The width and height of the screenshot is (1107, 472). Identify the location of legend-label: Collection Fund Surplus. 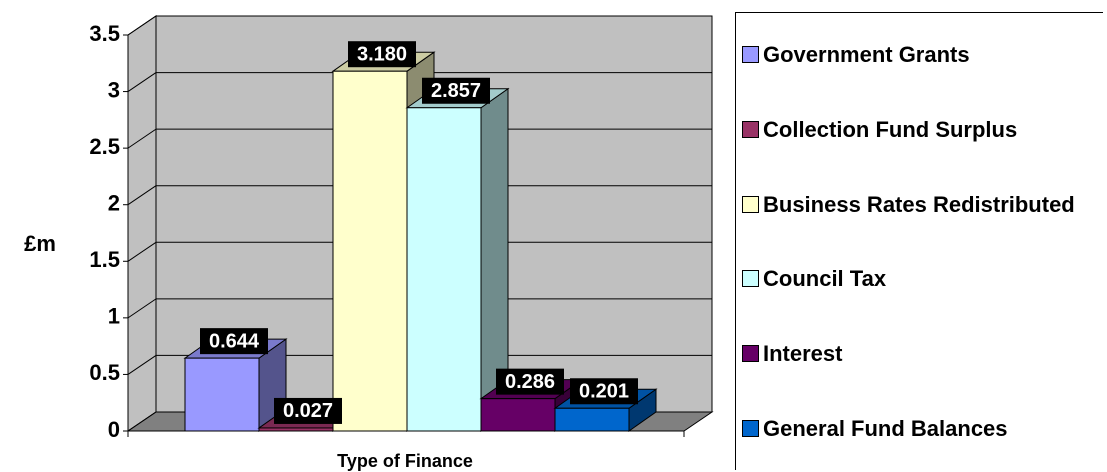
(890, 129).